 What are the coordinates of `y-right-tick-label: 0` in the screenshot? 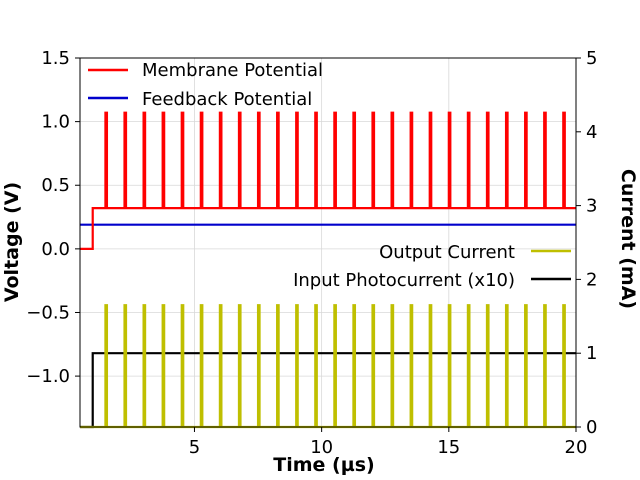 It's located at (591, 427).